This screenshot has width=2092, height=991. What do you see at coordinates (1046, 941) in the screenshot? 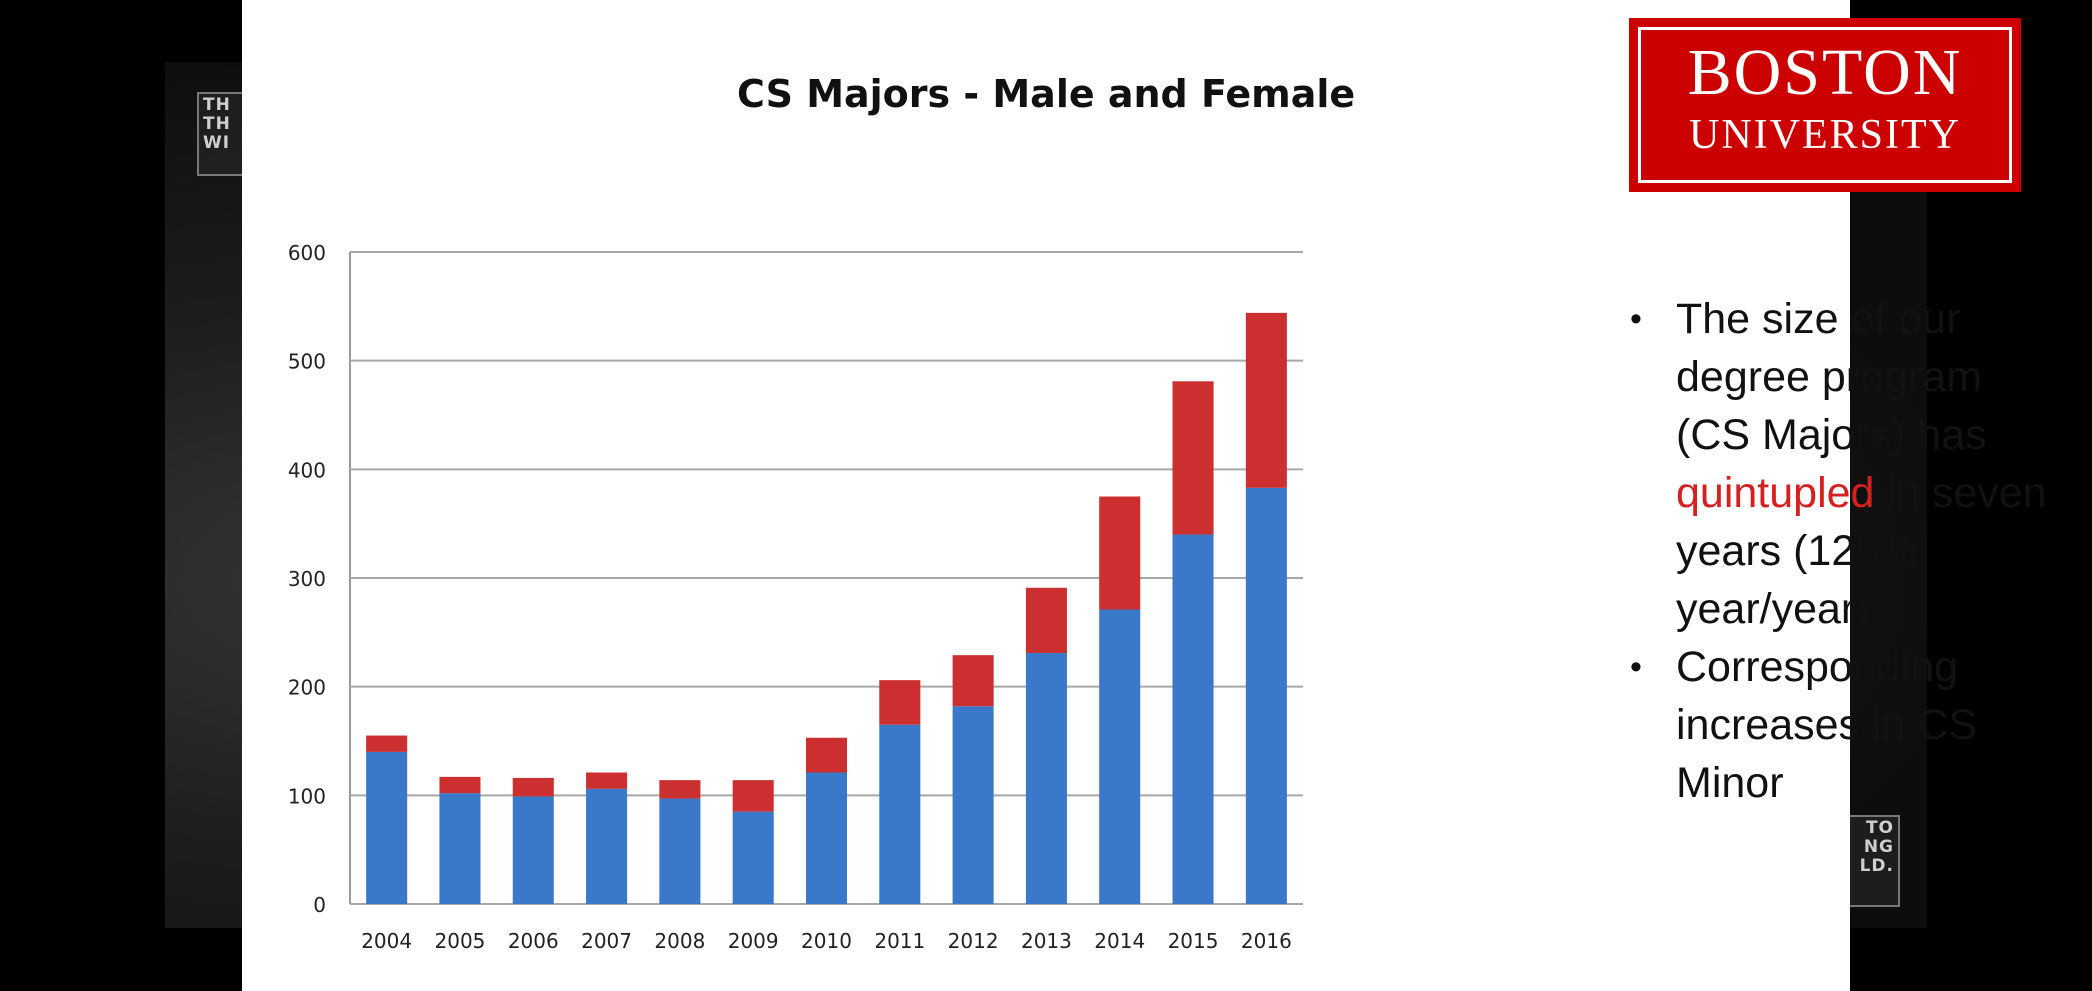
I see `x-tick-label: 2013` at bounding box center [1046, 941].